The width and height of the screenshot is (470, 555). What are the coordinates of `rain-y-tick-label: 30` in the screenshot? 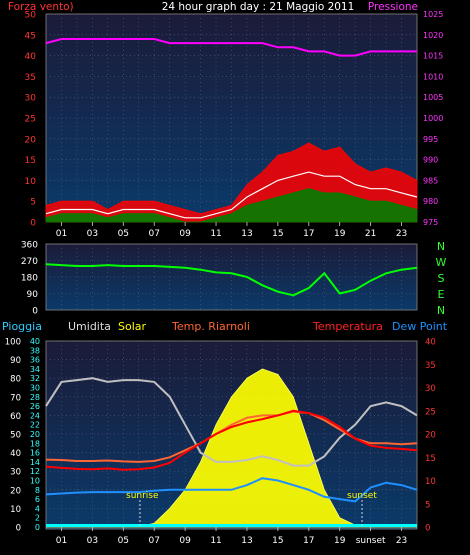 It's located at (35, 388).